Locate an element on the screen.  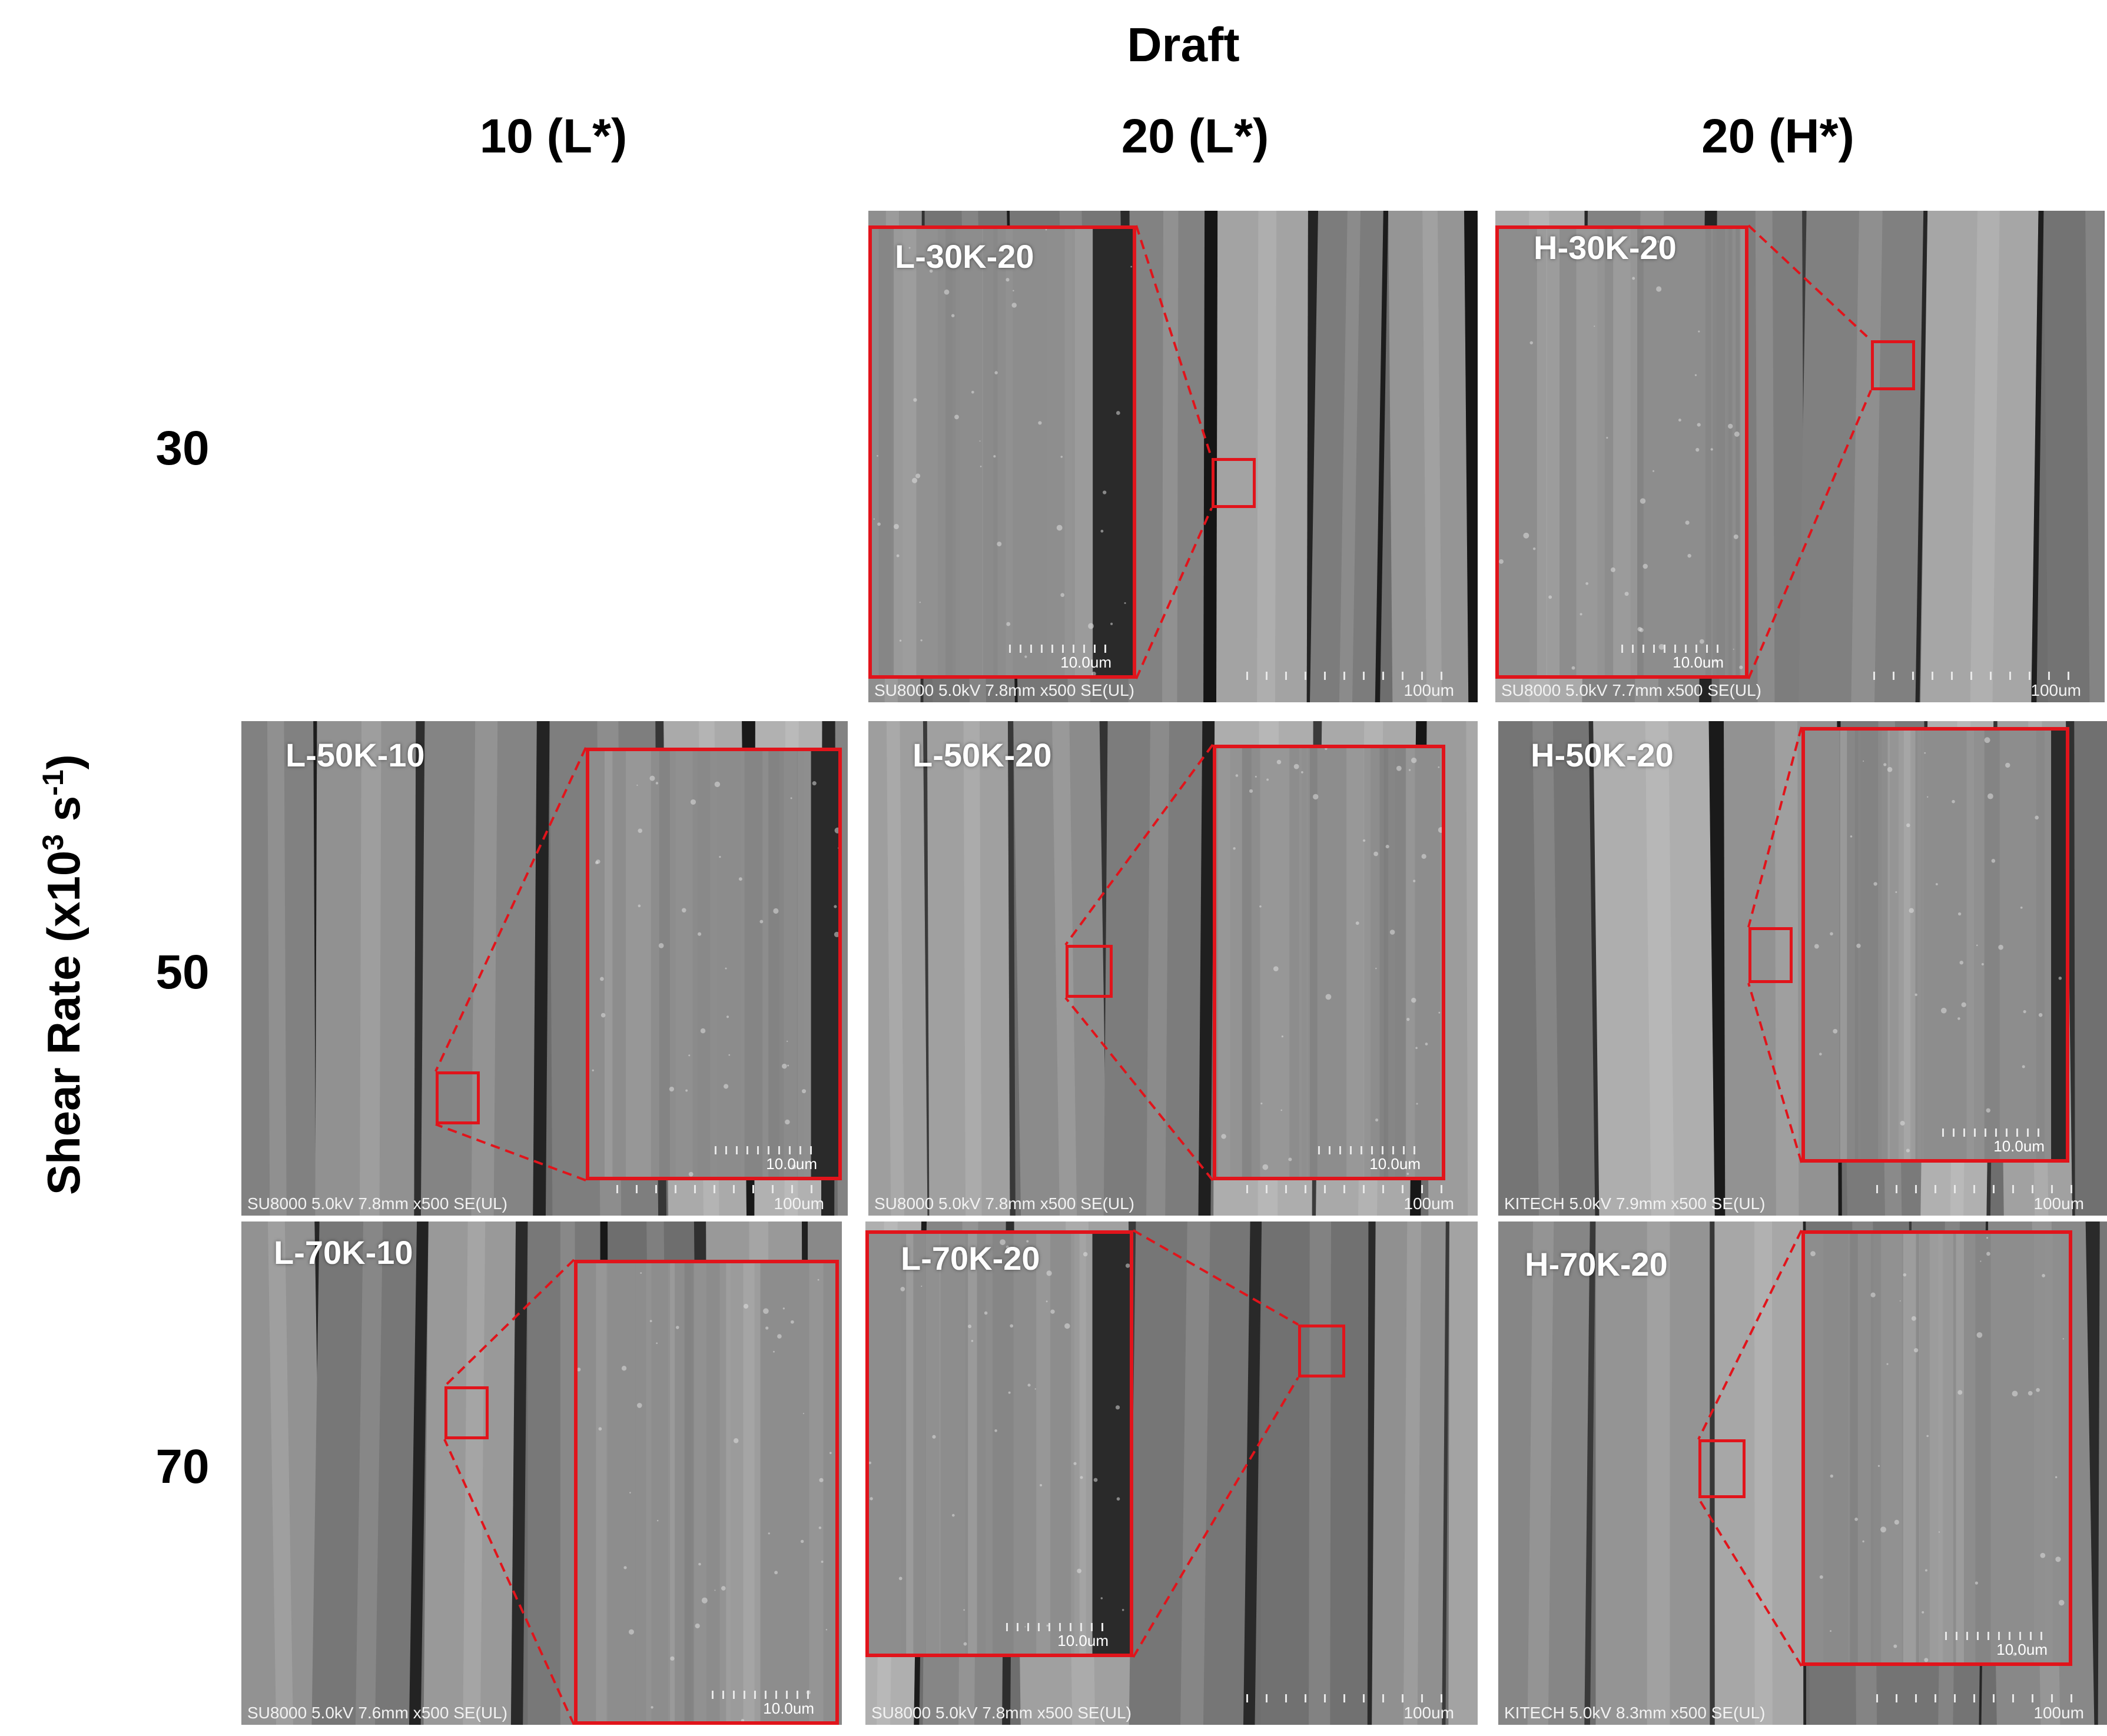
row-header-70: 70 is located at coordinates (183, 1466).